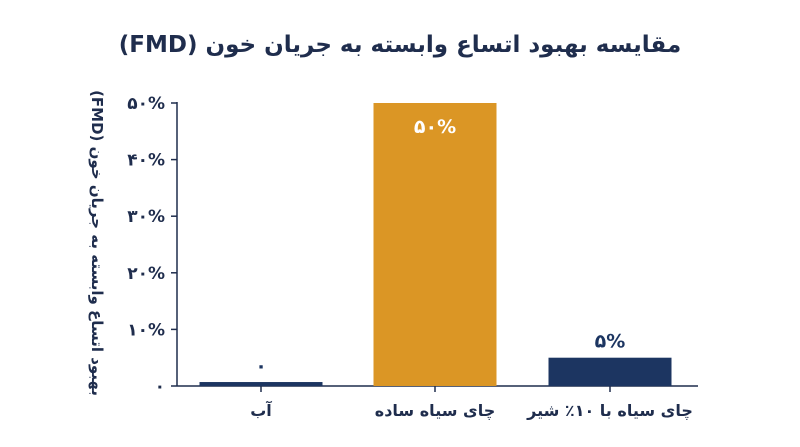 The height and width of the screenshot is (447, 800). What do you see at coordinates (261, 366) in the screenshot?
I see `data-label: ۰` at bounding box center [261, 366].